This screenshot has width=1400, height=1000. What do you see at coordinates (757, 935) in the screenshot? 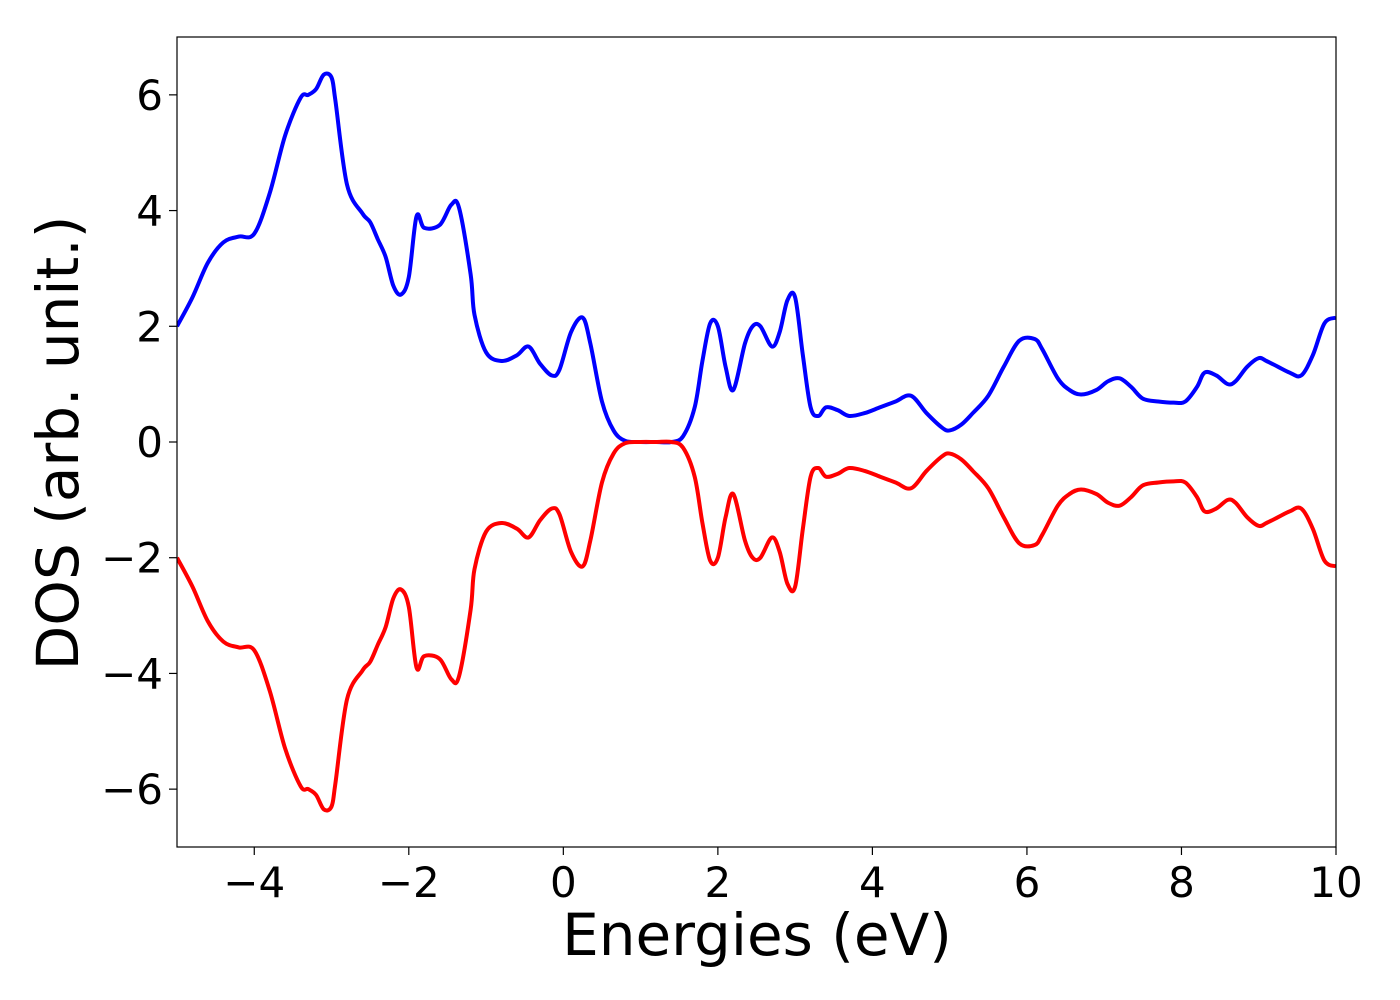
I see `x-axis-title: Energies (eV)` at bounding box center [757, 935].